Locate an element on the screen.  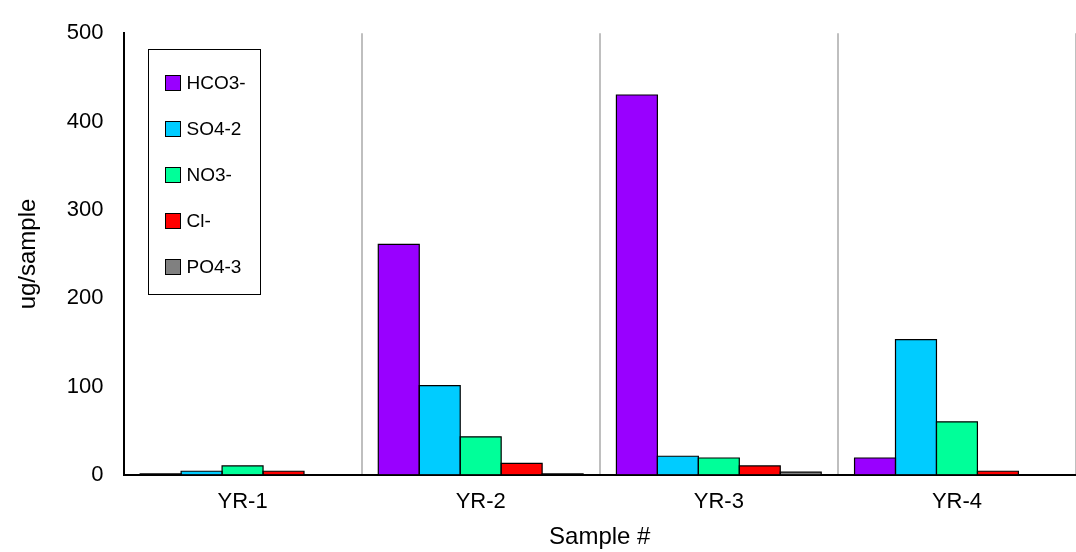
y-tick-label: 0 is located at coordinates (97, 473).